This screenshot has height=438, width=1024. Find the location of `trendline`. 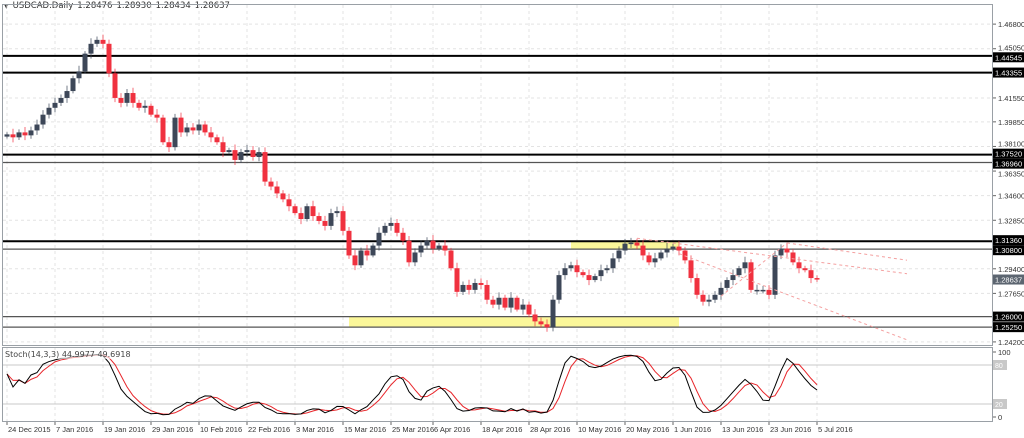

trendline is located at coordinates (793, 297).